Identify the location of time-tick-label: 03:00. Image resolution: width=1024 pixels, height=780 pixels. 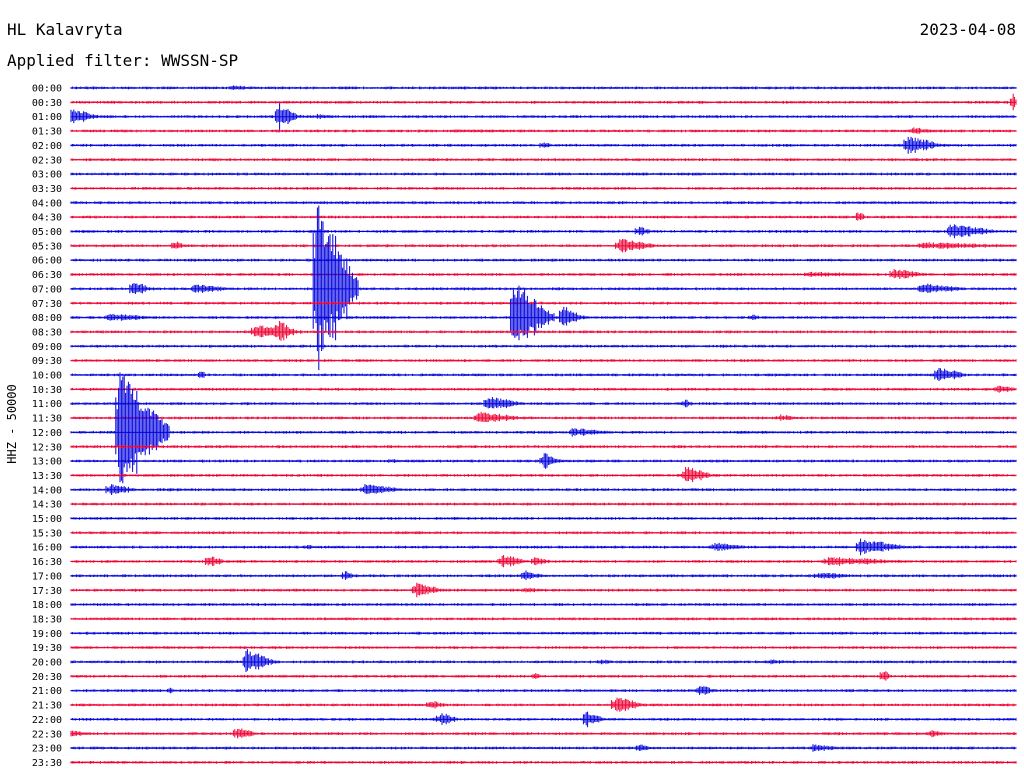
(47, 175).